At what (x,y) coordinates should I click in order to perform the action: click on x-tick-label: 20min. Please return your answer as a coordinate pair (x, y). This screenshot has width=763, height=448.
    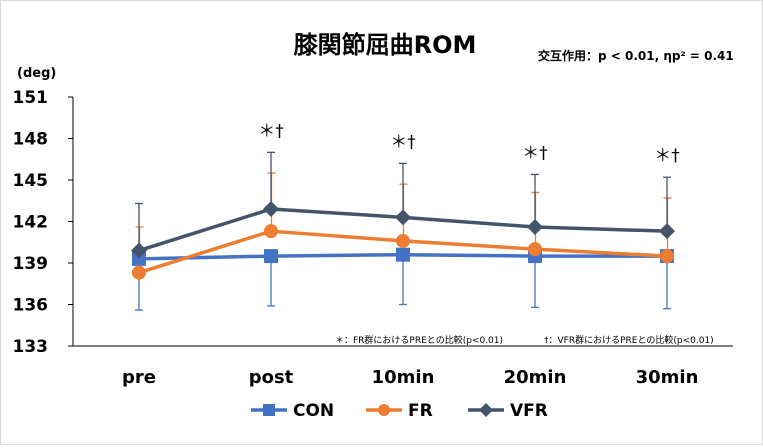
    Looking at the image, I should click on (535, 377).